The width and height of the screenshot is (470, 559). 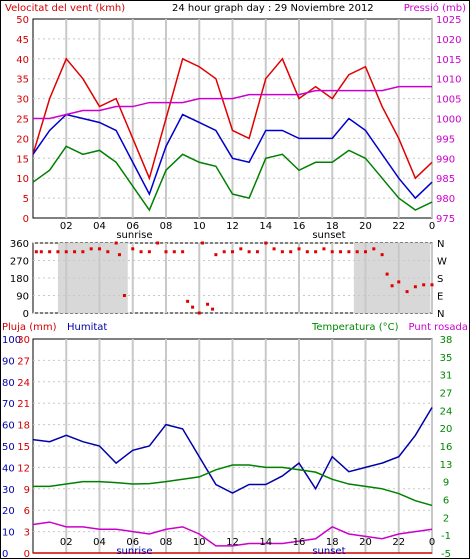 I want to click on wind-xtick: 22, so click(x=398, y=226).